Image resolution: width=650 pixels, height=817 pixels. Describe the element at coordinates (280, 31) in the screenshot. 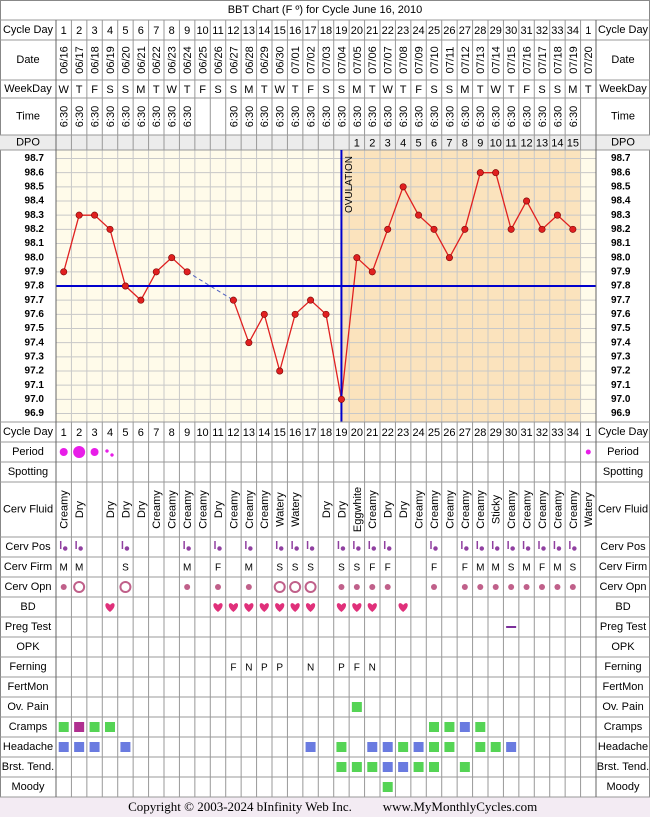

I see `cycle-day: 15` at that location.